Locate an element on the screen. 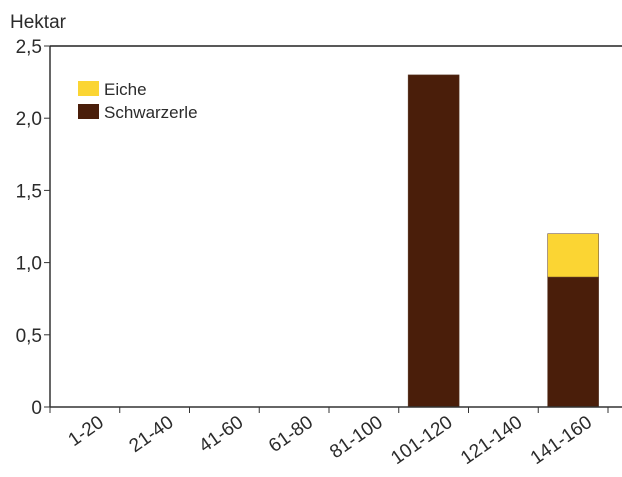 Image resolution: width=622 pixels, height=477 pixels. y-tick-label: 1,0 is located at coordinates (29, 264).